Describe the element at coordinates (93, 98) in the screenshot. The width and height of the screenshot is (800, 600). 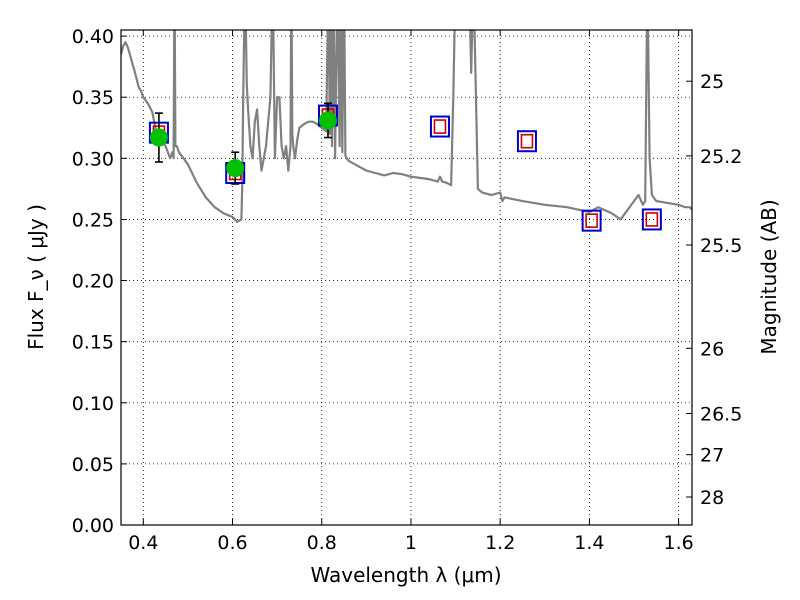
I see `y-tick-label: 0.35` at that location.